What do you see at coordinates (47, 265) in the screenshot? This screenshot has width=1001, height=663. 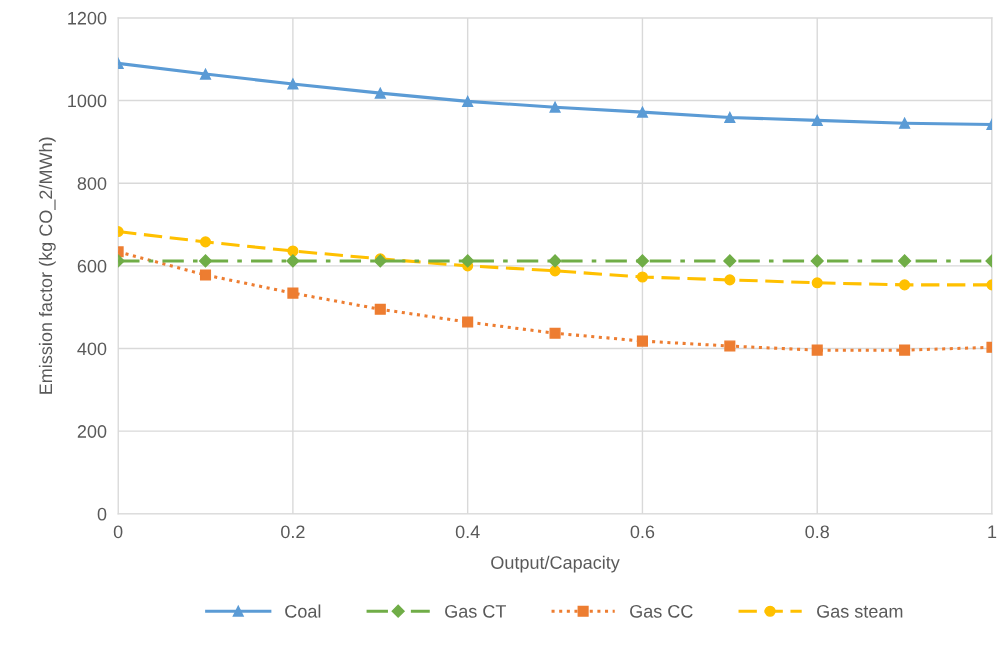 I see `y-axis-title: Emission factor (kg CO_2/MWh)` at bounding box center [47, 265].